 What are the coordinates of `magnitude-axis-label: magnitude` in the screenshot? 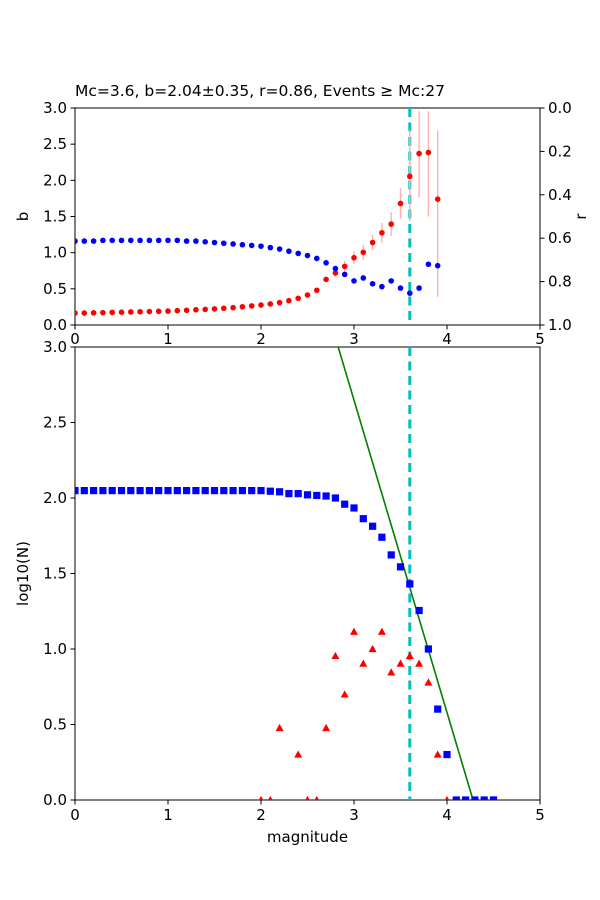 It's located at (307, 837).